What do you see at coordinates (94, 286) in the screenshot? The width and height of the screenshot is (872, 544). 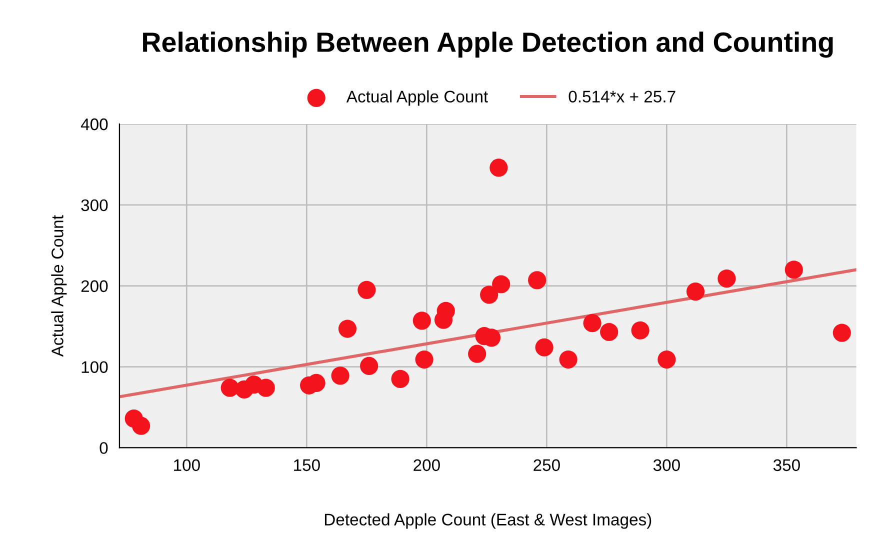 I see `y-tick-label: 200` at bounding box center [94, 286].